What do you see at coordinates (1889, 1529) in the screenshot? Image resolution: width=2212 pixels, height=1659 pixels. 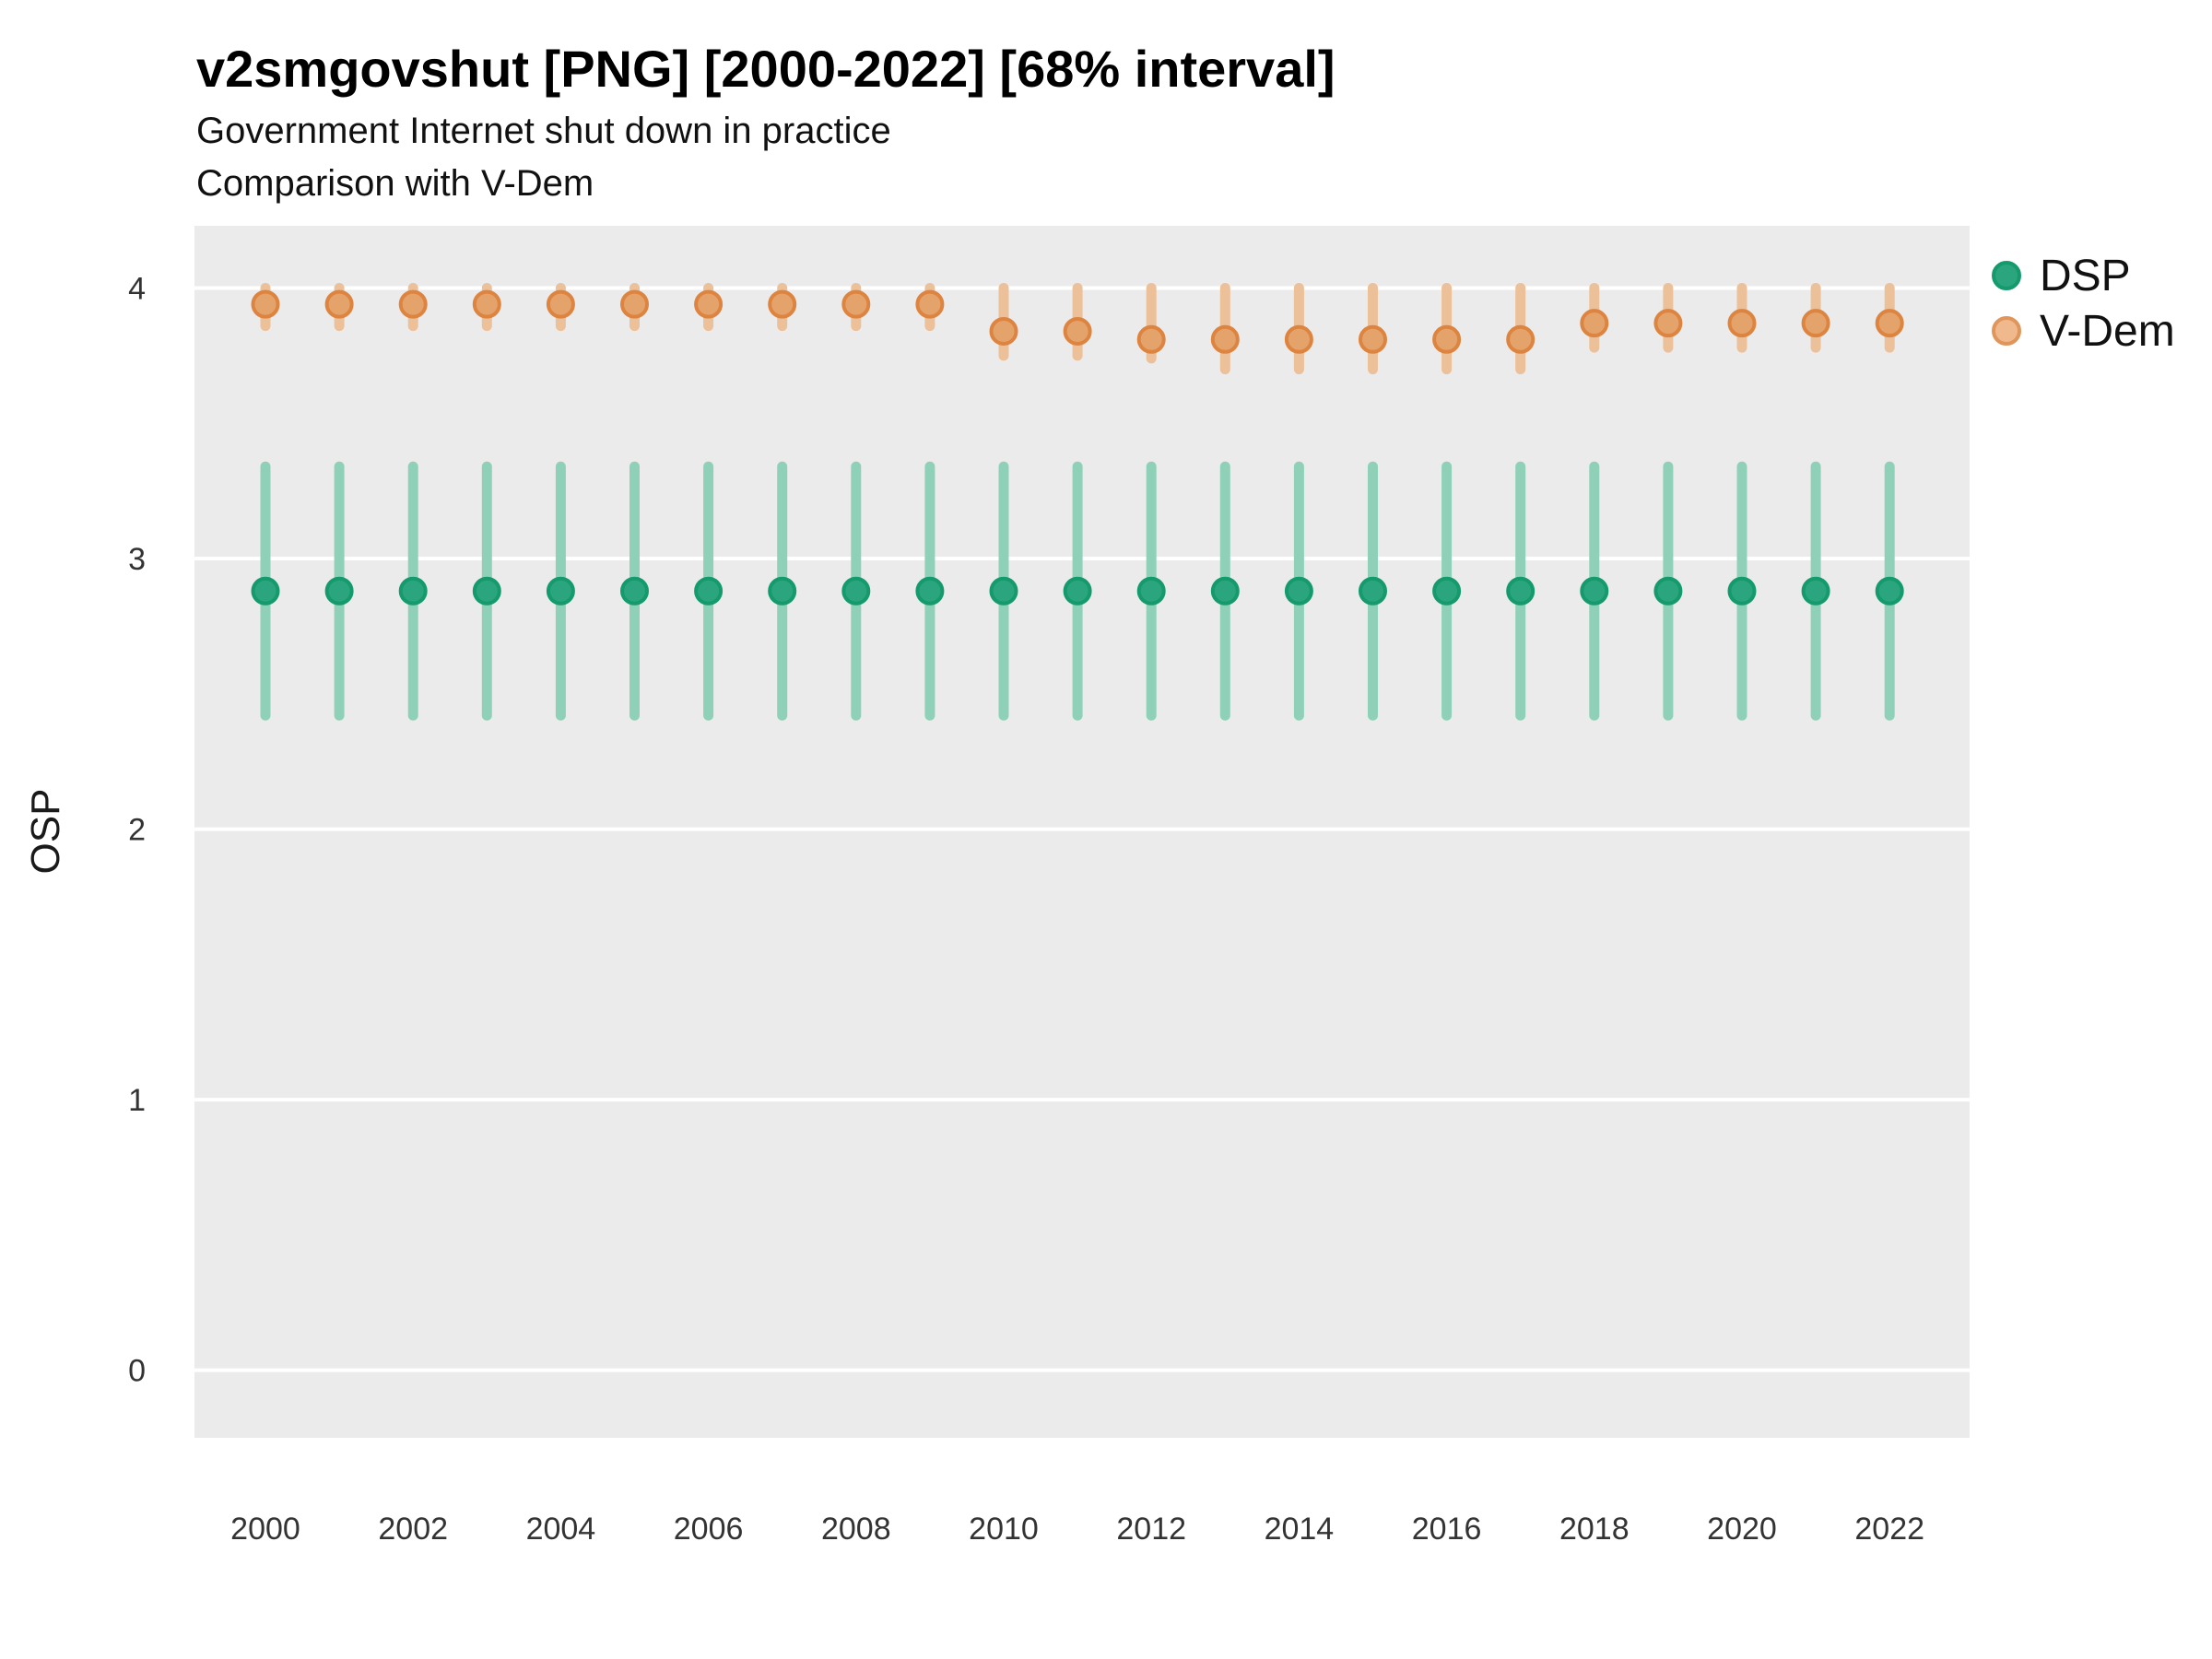 I see `x-tick-label: 2022` at bounding box center [1889, 1529].